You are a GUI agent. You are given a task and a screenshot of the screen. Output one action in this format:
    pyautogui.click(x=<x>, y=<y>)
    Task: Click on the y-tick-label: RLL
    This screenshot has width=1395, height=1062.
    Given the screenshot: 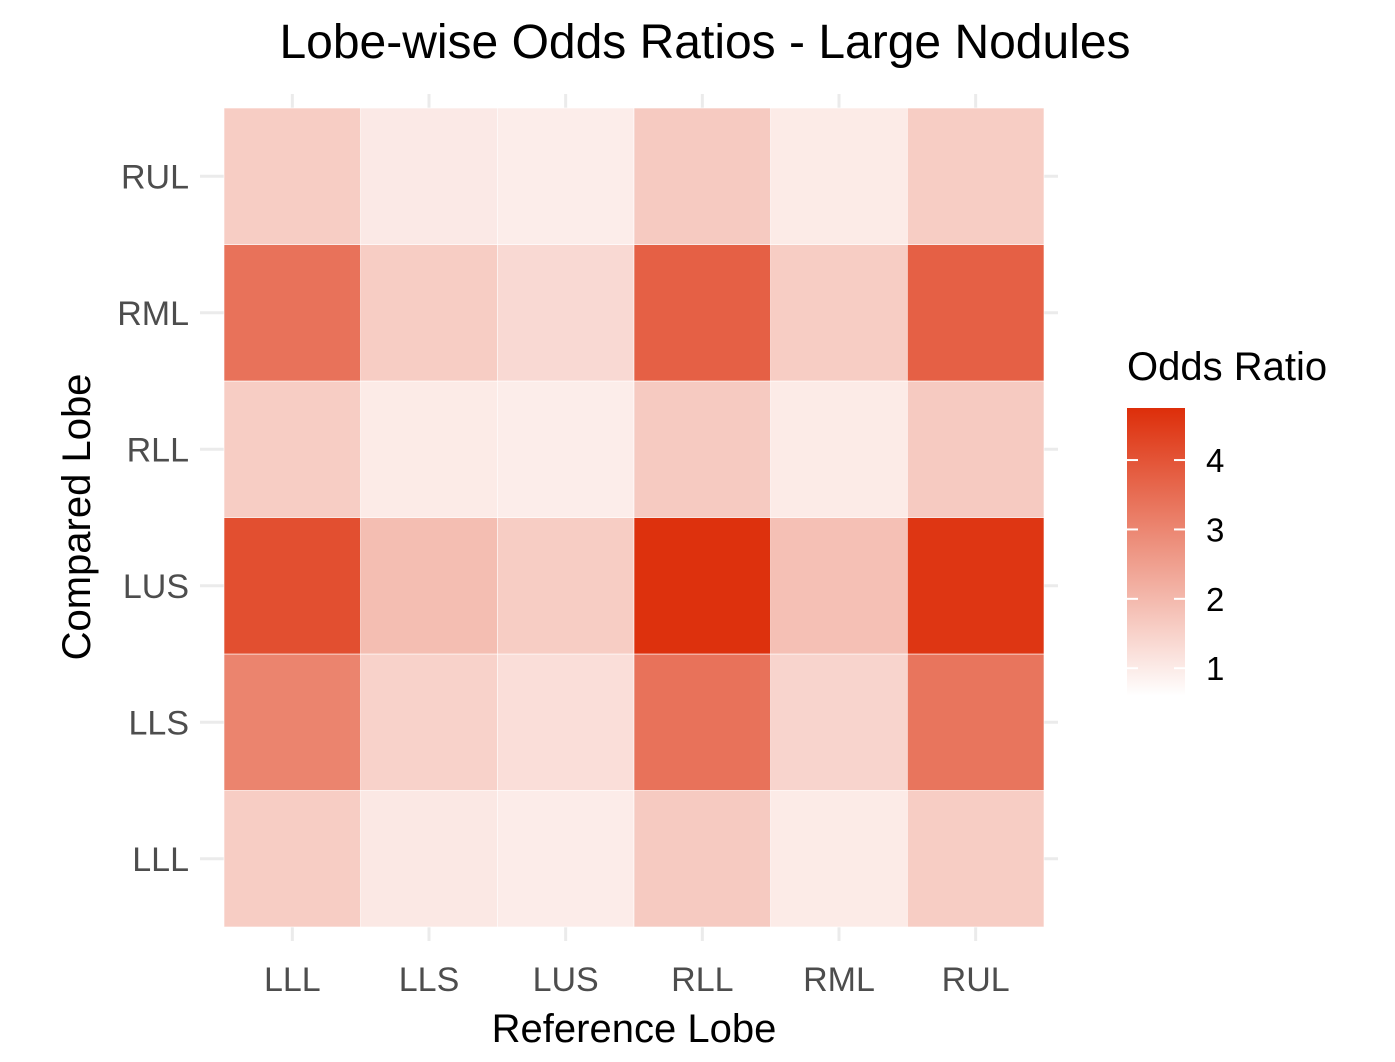 What is the action you would take?
    pyautogui.click(x=158, y=450)
    